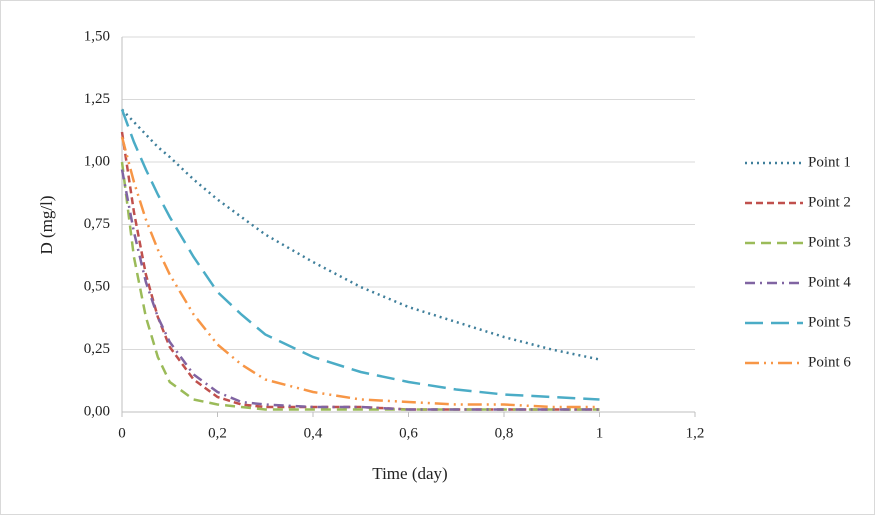 The image size is (875, 515). What do you see at coordinates (97, 36) in the screenshot?
I see `y-tick-label: 1,50` at bounding box center [97, 36].